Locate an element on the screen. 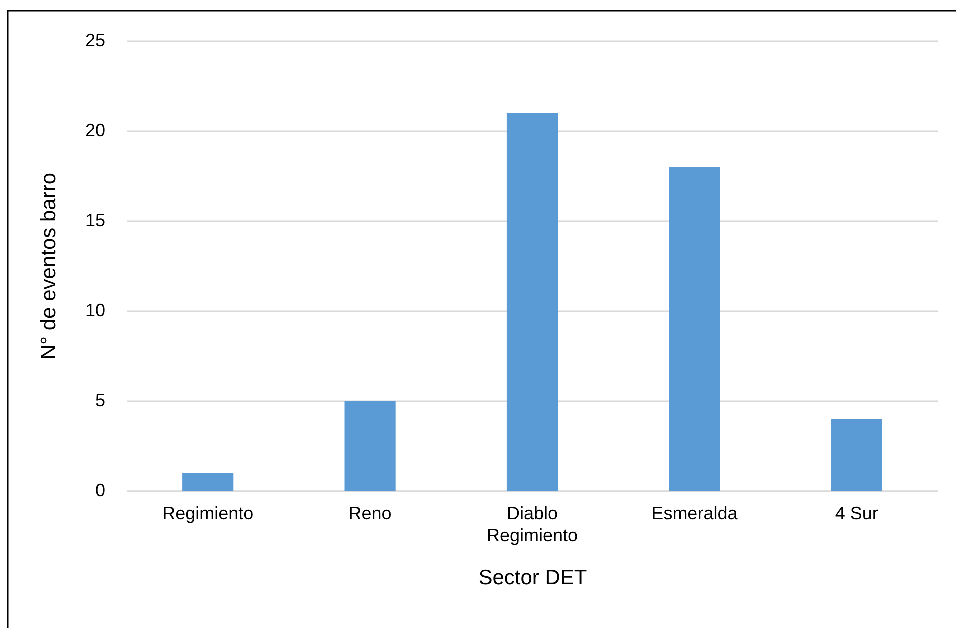 This screenshot has height=628, width=956. x-axis-title: Sector DET is located at coordinates (533, 578).